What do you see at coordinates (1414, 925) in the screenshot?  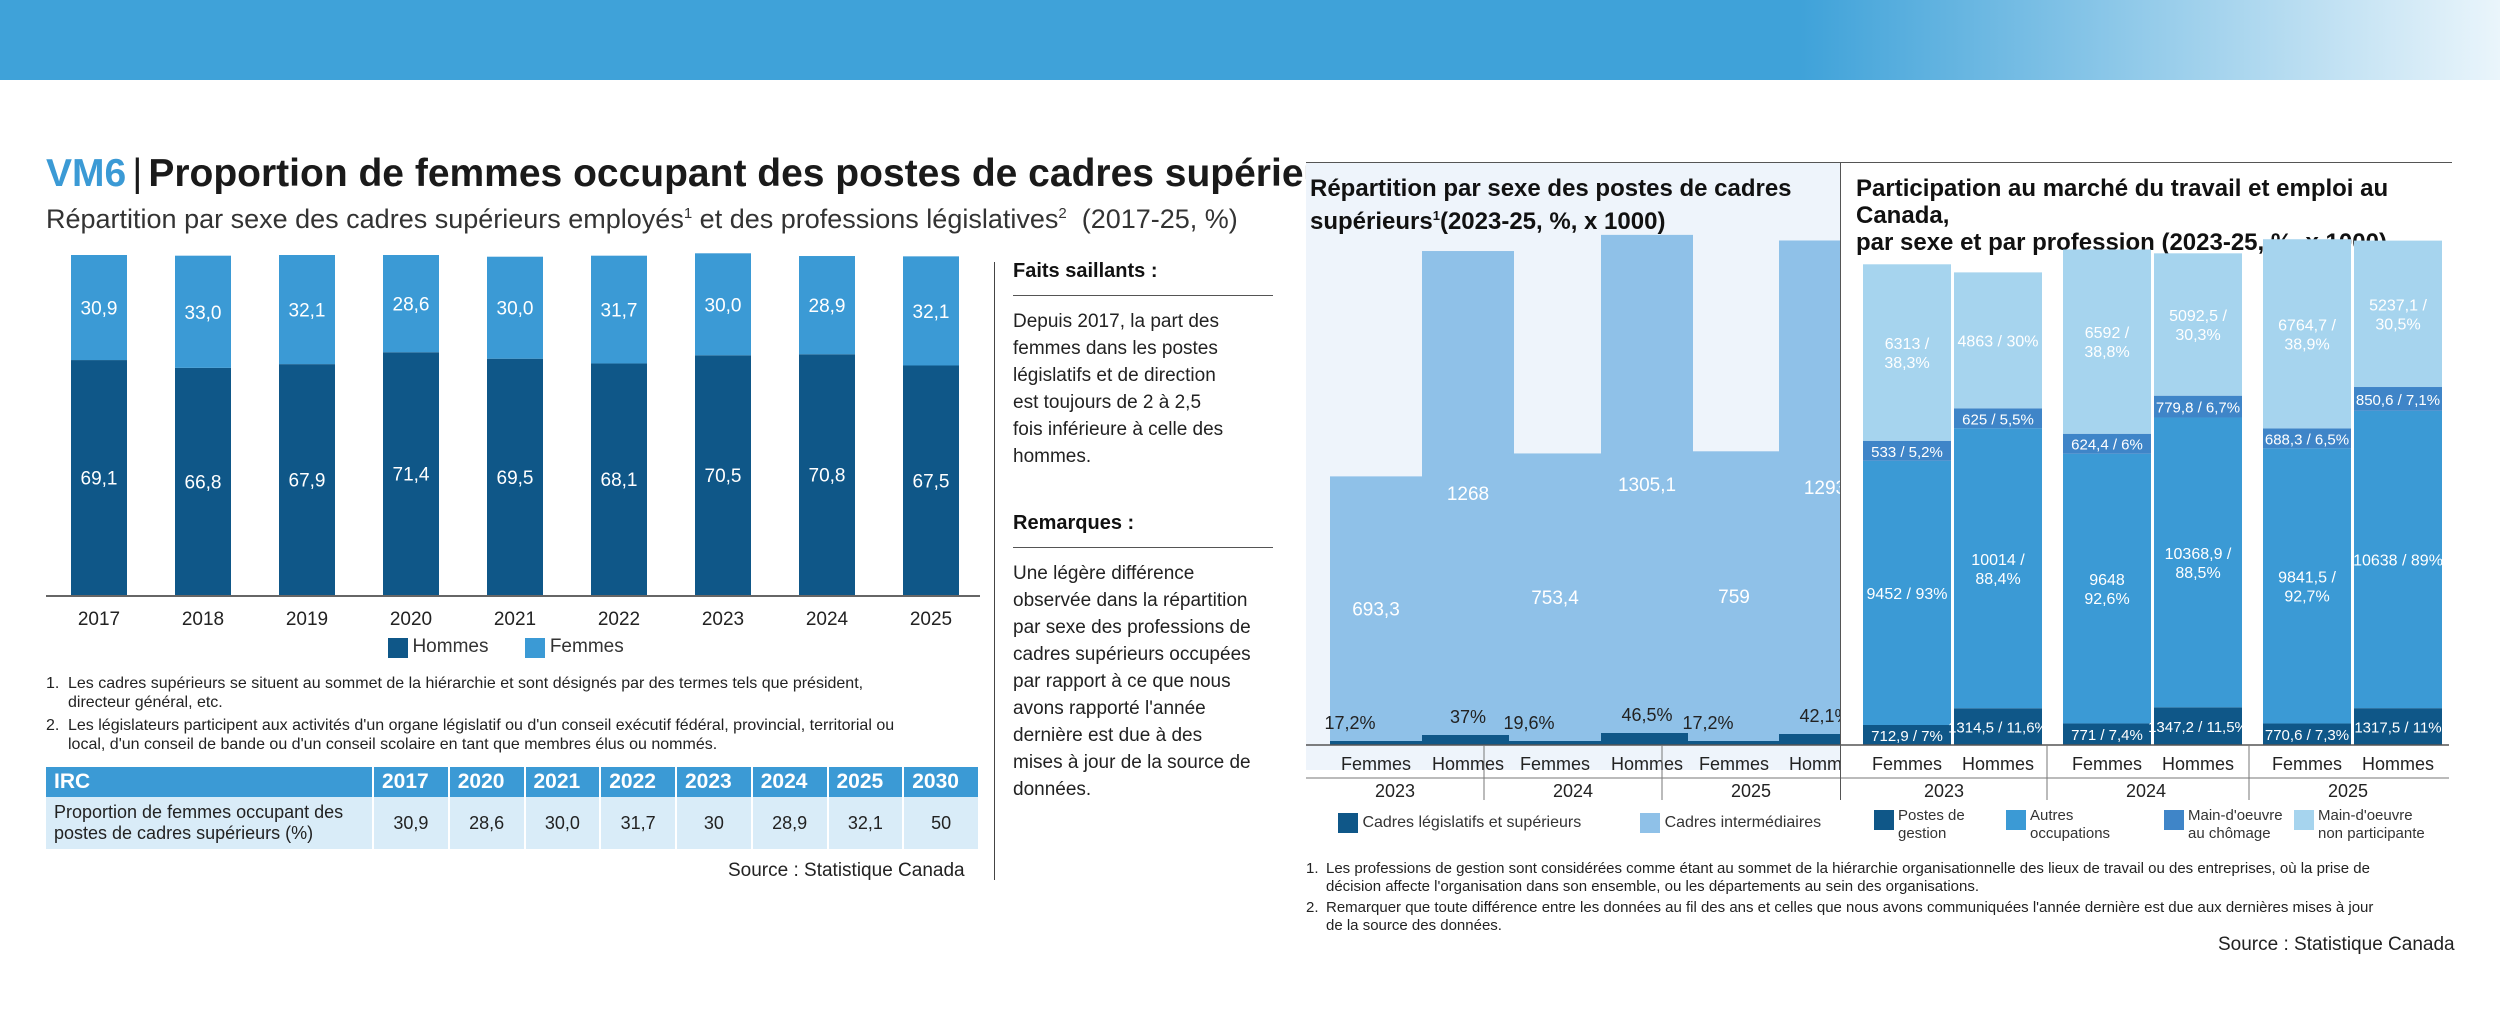 I see `footnote-right-2-line2: de la source des données.` at bounding box center [1414, 925].